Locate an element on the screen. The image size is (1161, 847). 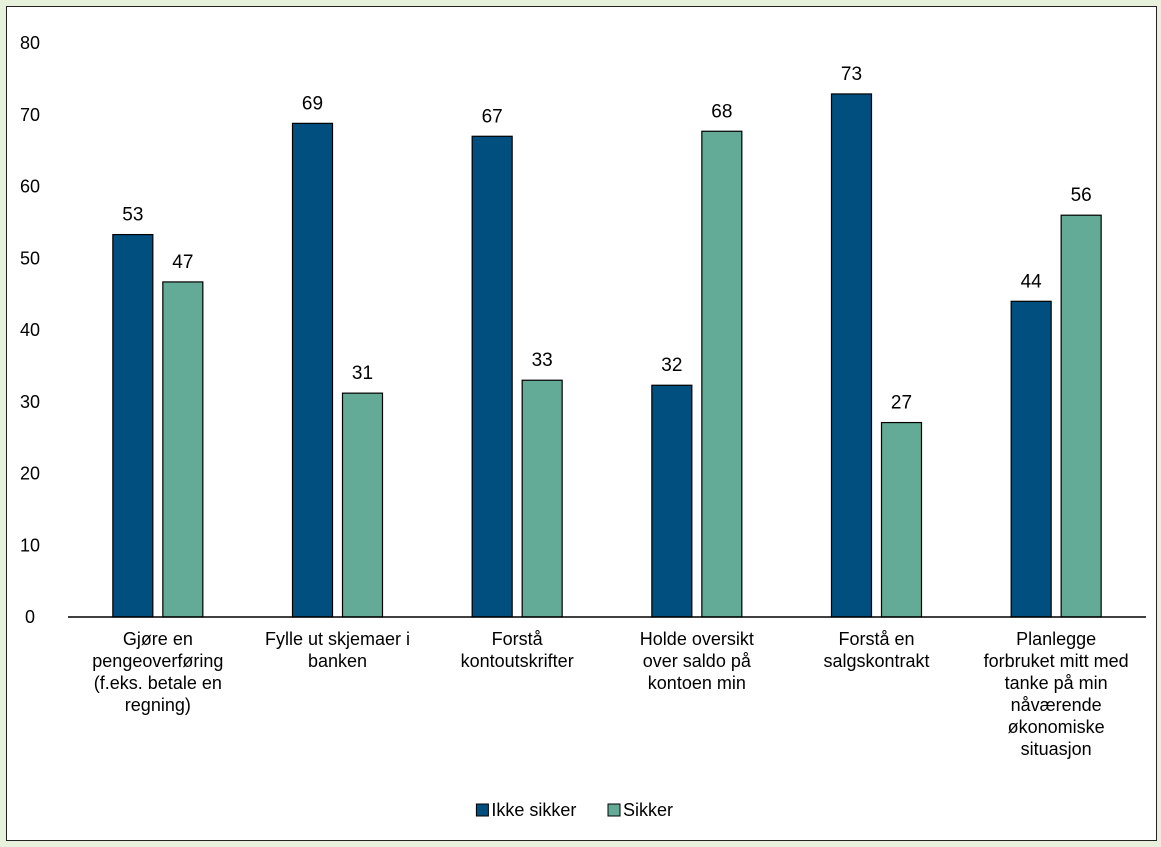
data-label: 68 is located at coordinates (721, 111).